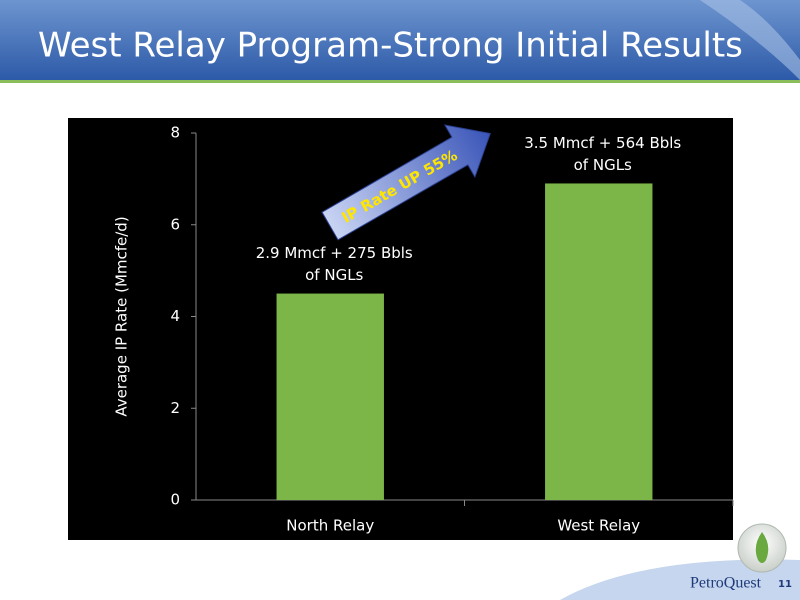 This screenshot has height=600, width=800. I want to click on y-tick-label: 4, so click(175, 316).